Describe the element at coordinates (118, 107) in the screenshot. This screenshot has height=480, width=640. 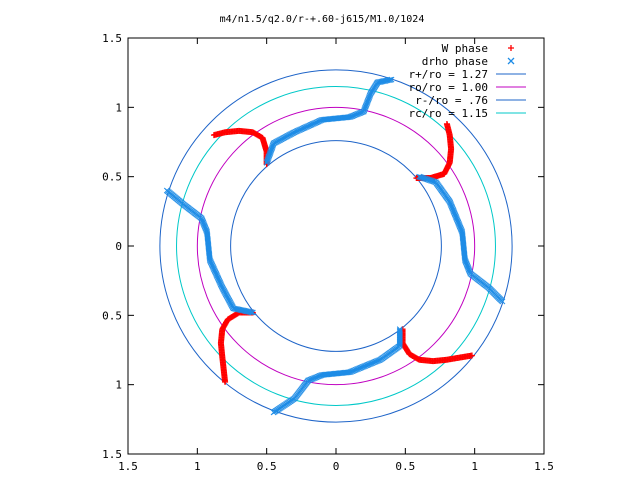
I see `ytick-label-5: 1` at that location.